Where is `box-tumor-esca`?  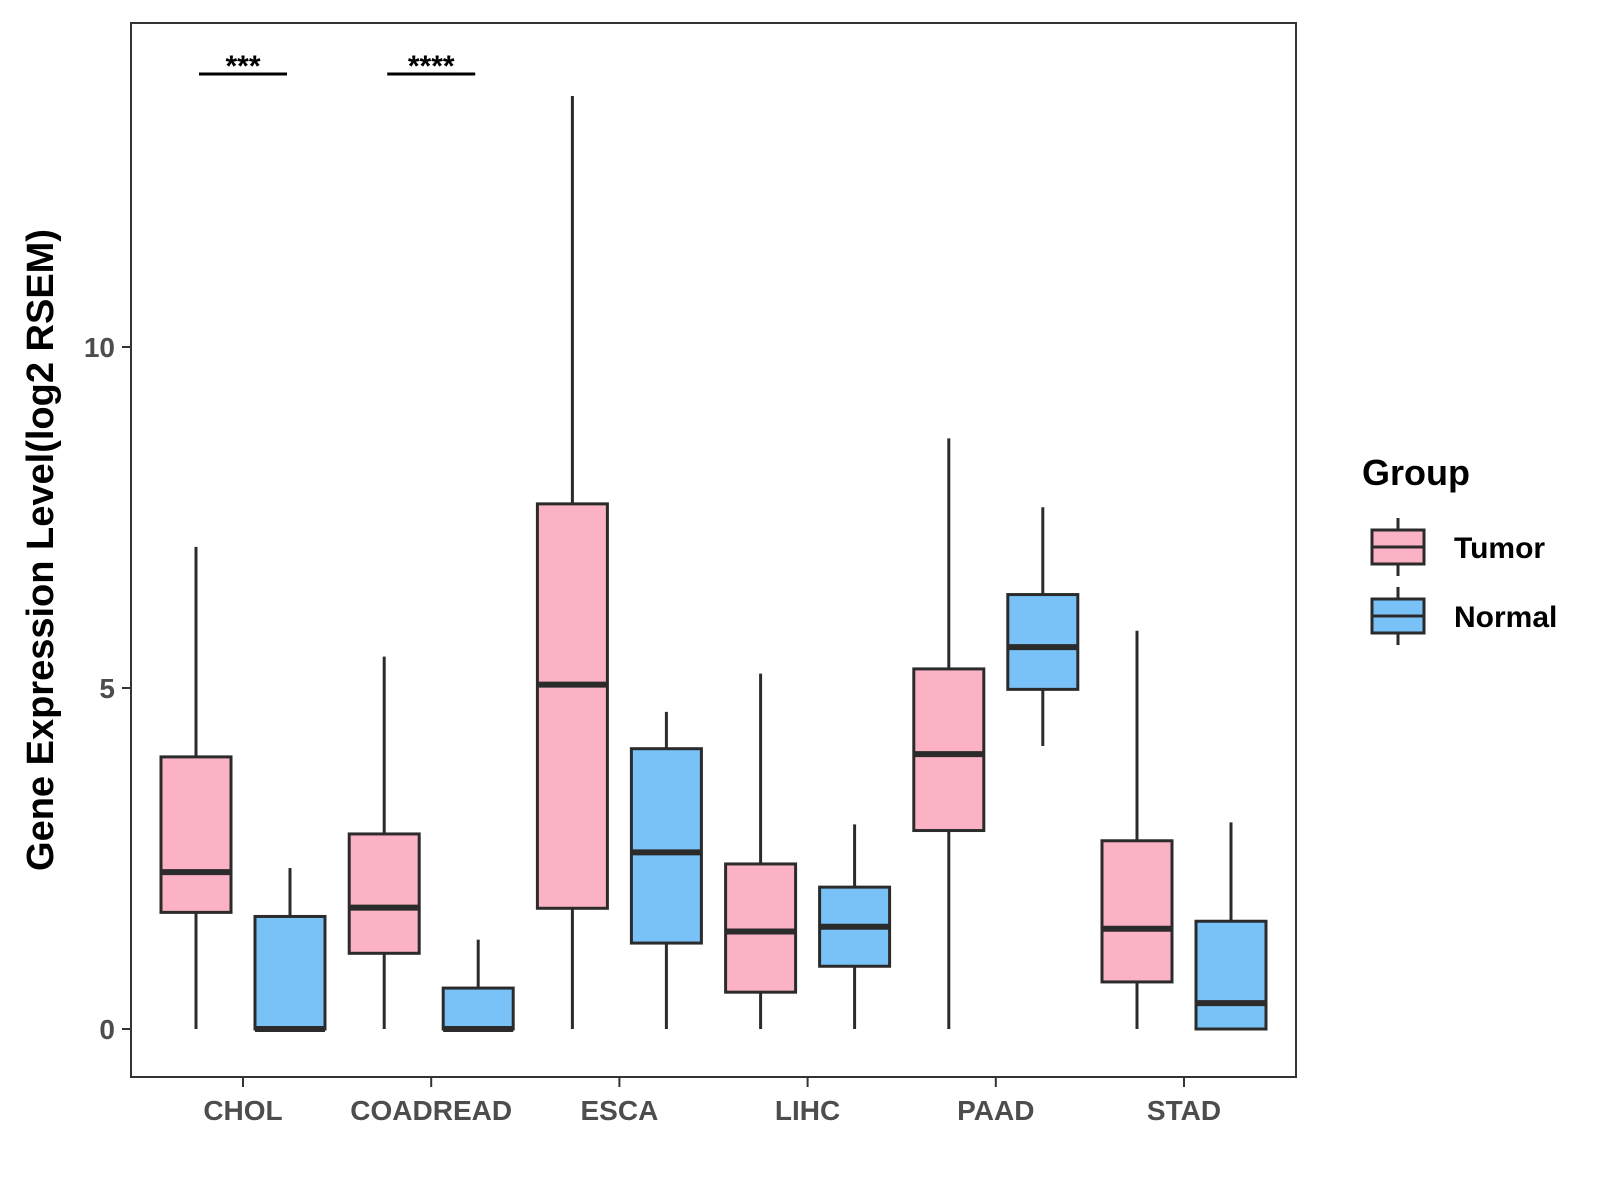
box-tumor-esca is located at coordinates (572, 562).